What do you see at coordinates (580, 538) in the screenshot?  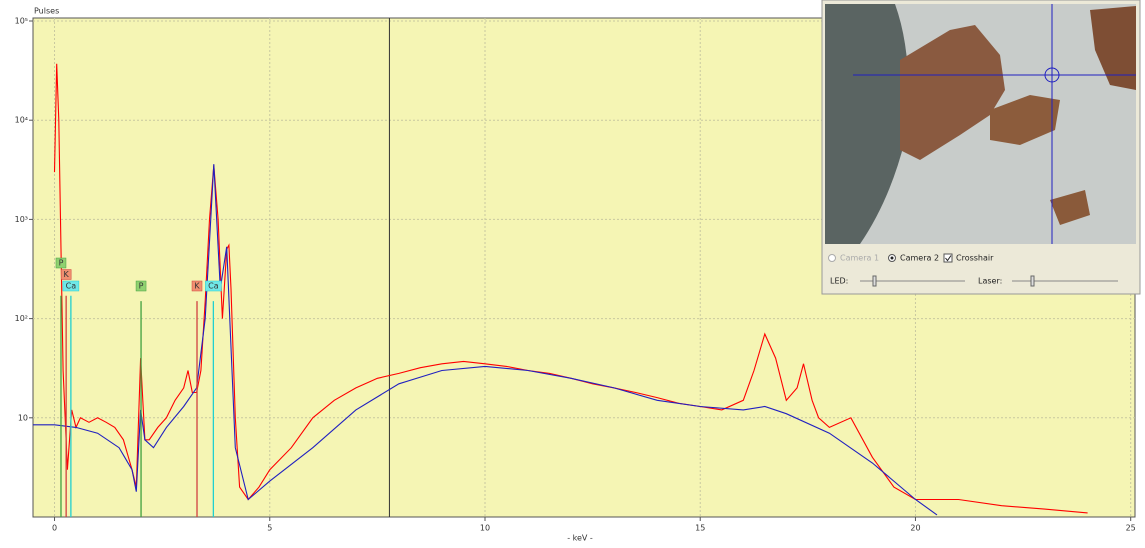 I see `x-axis-label: - keV -` at bounding box center [580, 538].